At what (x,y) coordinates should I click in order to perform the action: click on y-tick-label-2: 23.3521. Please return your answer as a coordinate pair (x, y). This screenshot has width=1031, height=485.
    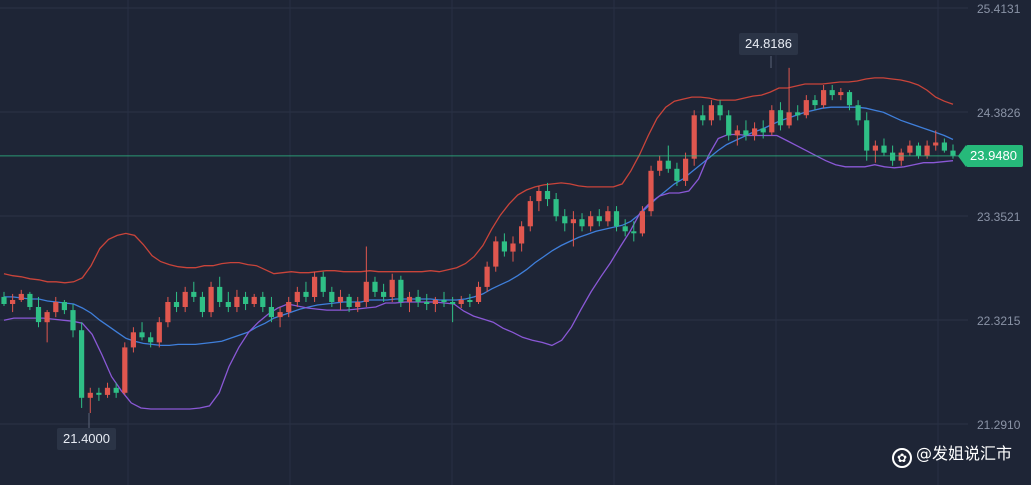
    Looking at the image, I should click on (999, 217).